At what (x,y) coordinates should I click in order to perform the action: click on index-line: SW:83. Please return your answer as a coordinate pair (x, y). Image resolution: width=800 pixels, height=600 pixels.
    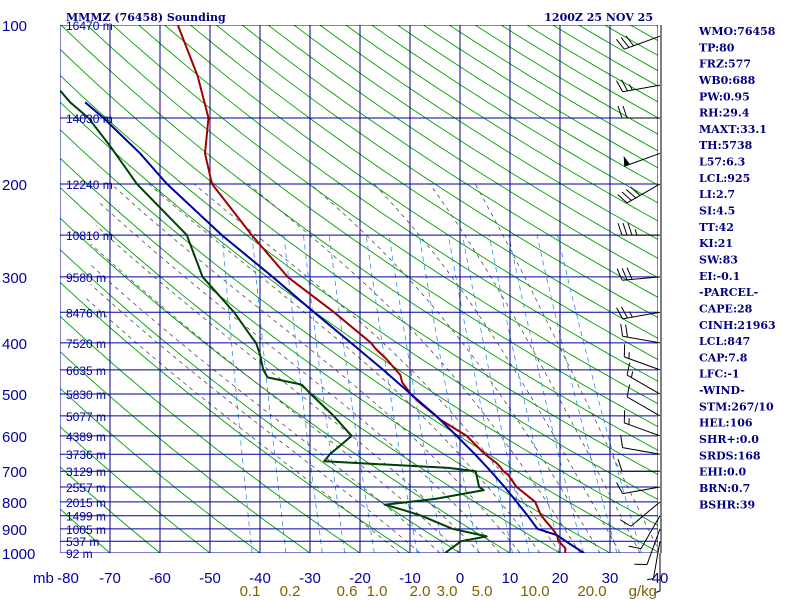
    Looking at the image, I should click on (718, 259).